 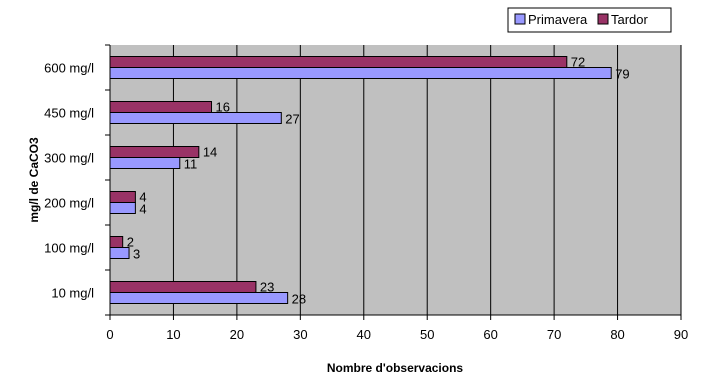 I want to click on x-tick-label: 0, so click(x=109, y=334).